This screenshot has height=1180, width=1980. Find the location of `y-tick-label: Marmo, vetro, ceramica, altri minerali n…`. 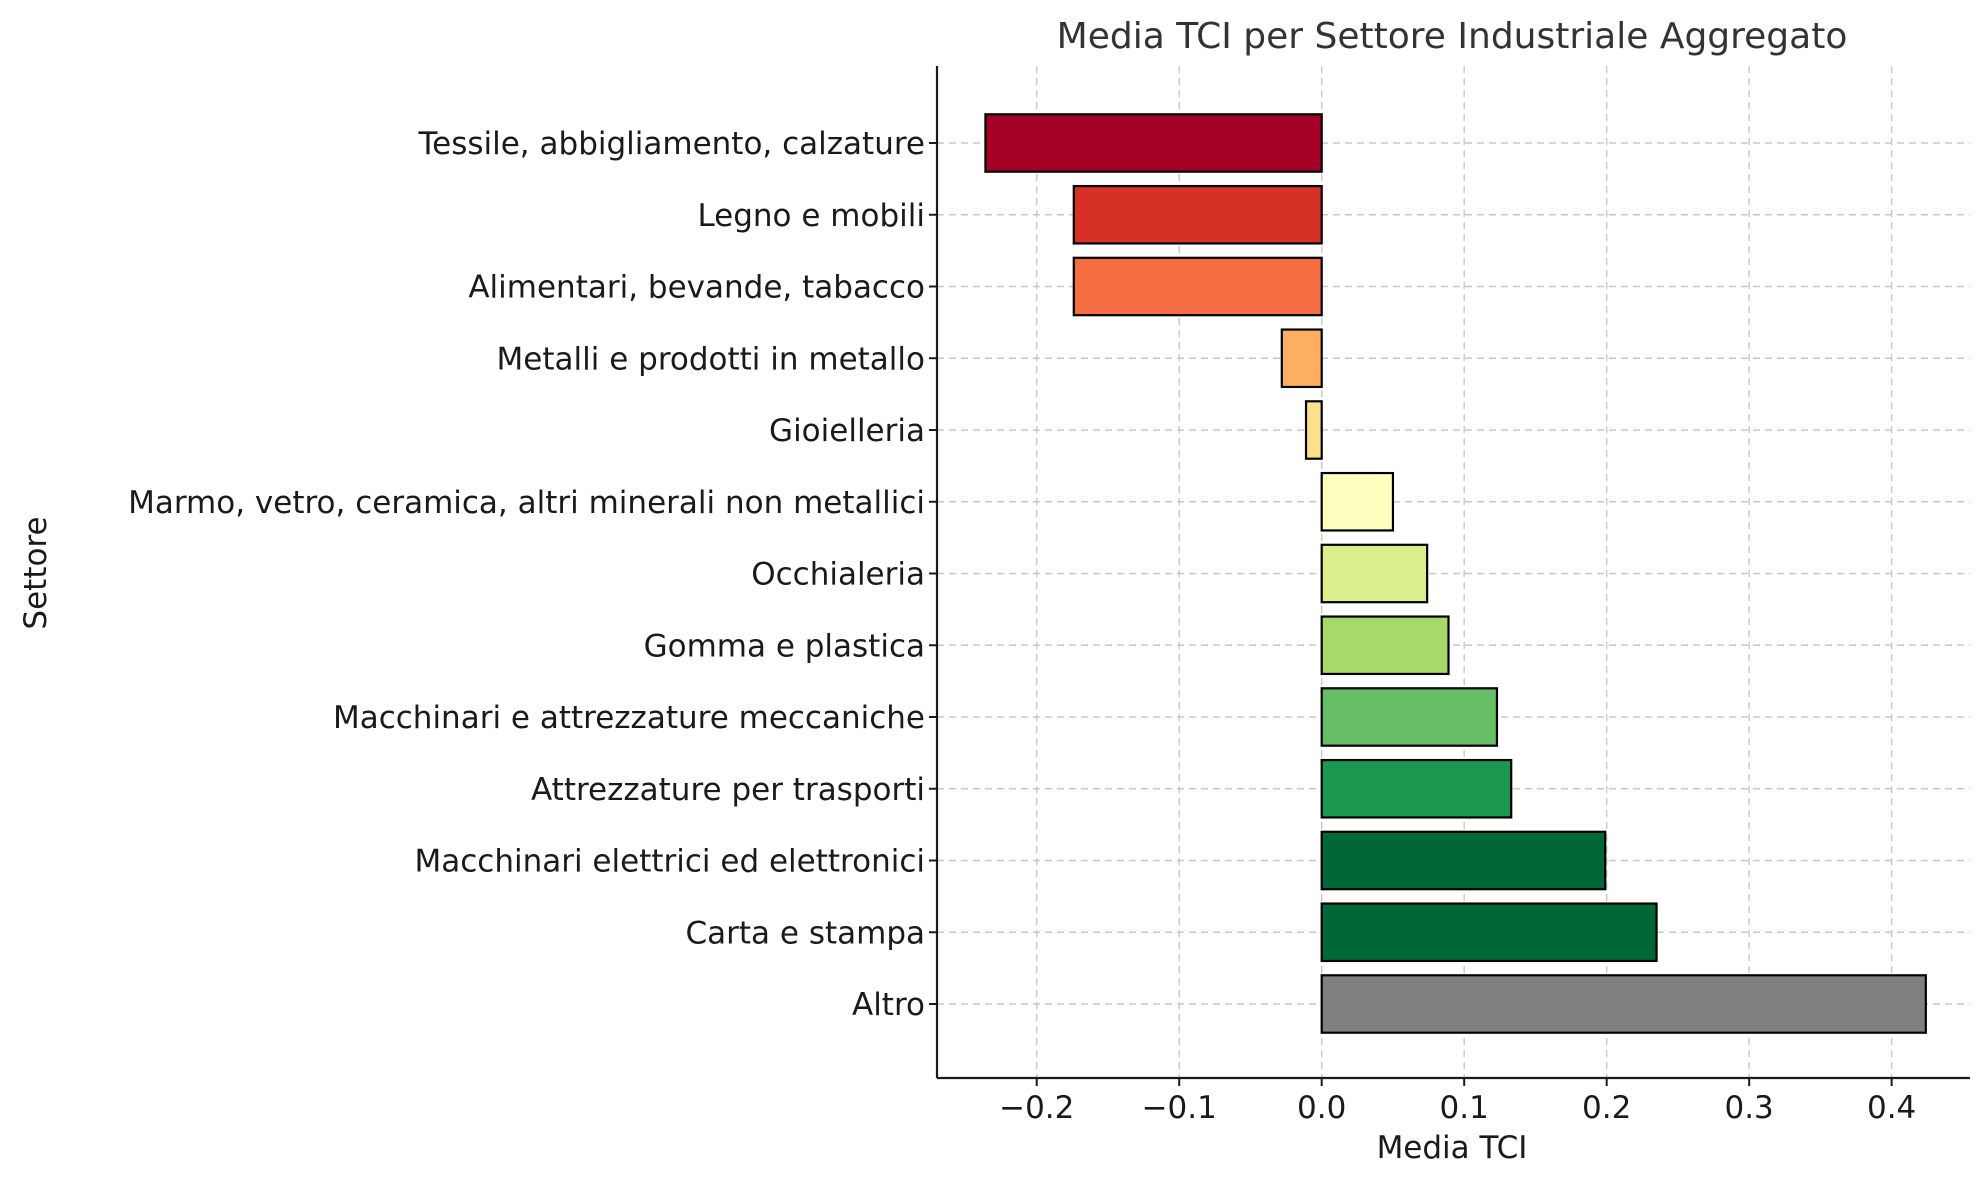

y-tick-label: Marmo, vetro, ceramica, altri minerali n… is located at coordinates (526, 503).